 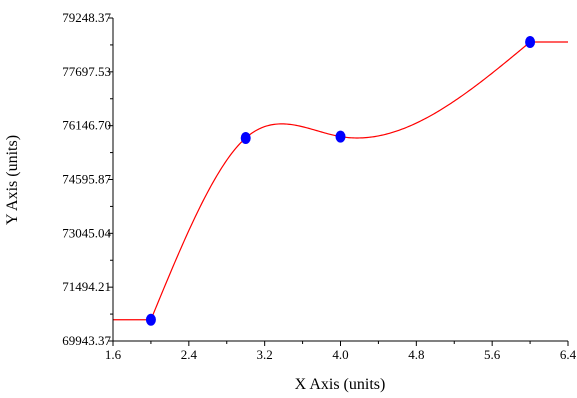 What do you see at coordinates (492, 354) in the screenshot?
I see `x-tick-label: 5.6` at bounding box center [492, 354].